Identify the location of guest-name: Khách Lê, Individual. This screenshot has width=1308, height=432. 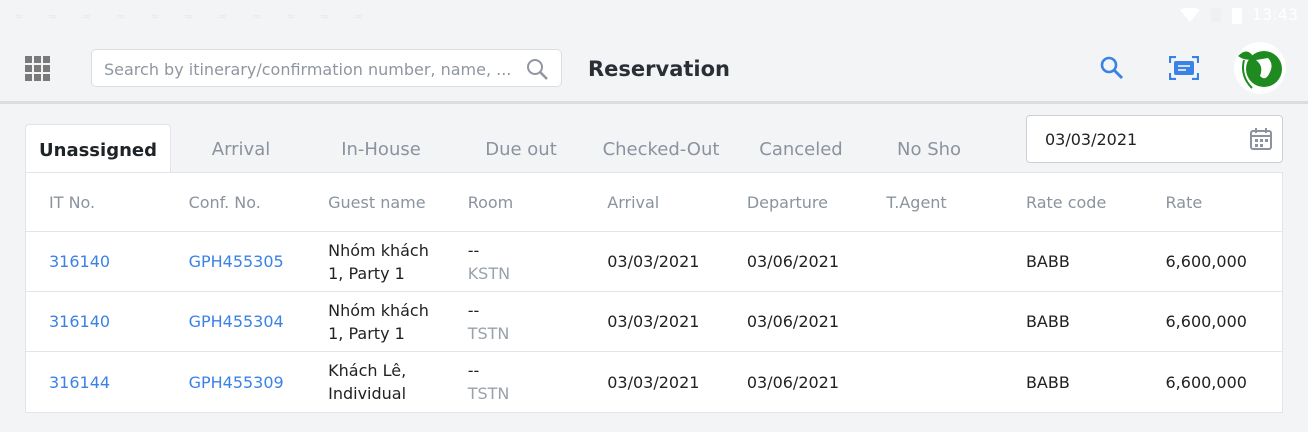
(375, 382).